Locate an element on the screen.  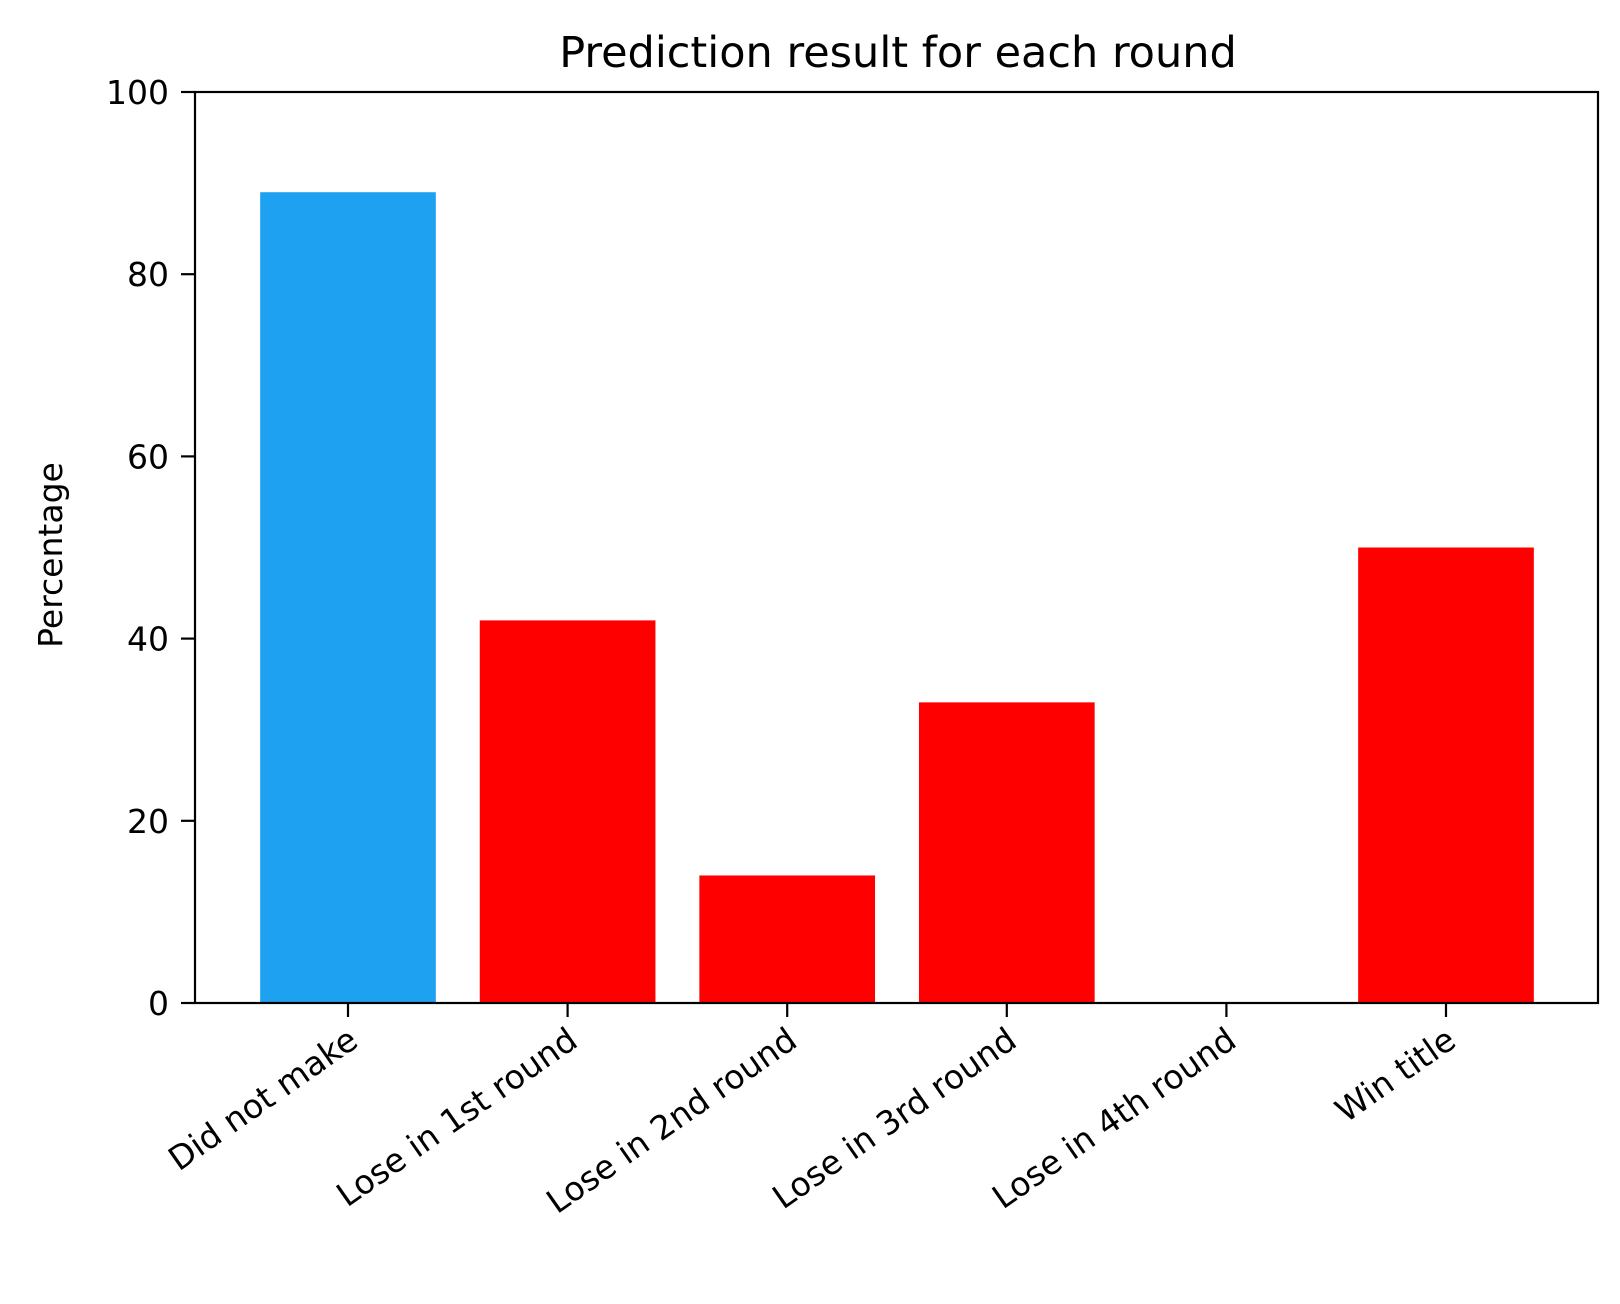
y-tick-label-5: 100 is located at coordinates (137, 92).